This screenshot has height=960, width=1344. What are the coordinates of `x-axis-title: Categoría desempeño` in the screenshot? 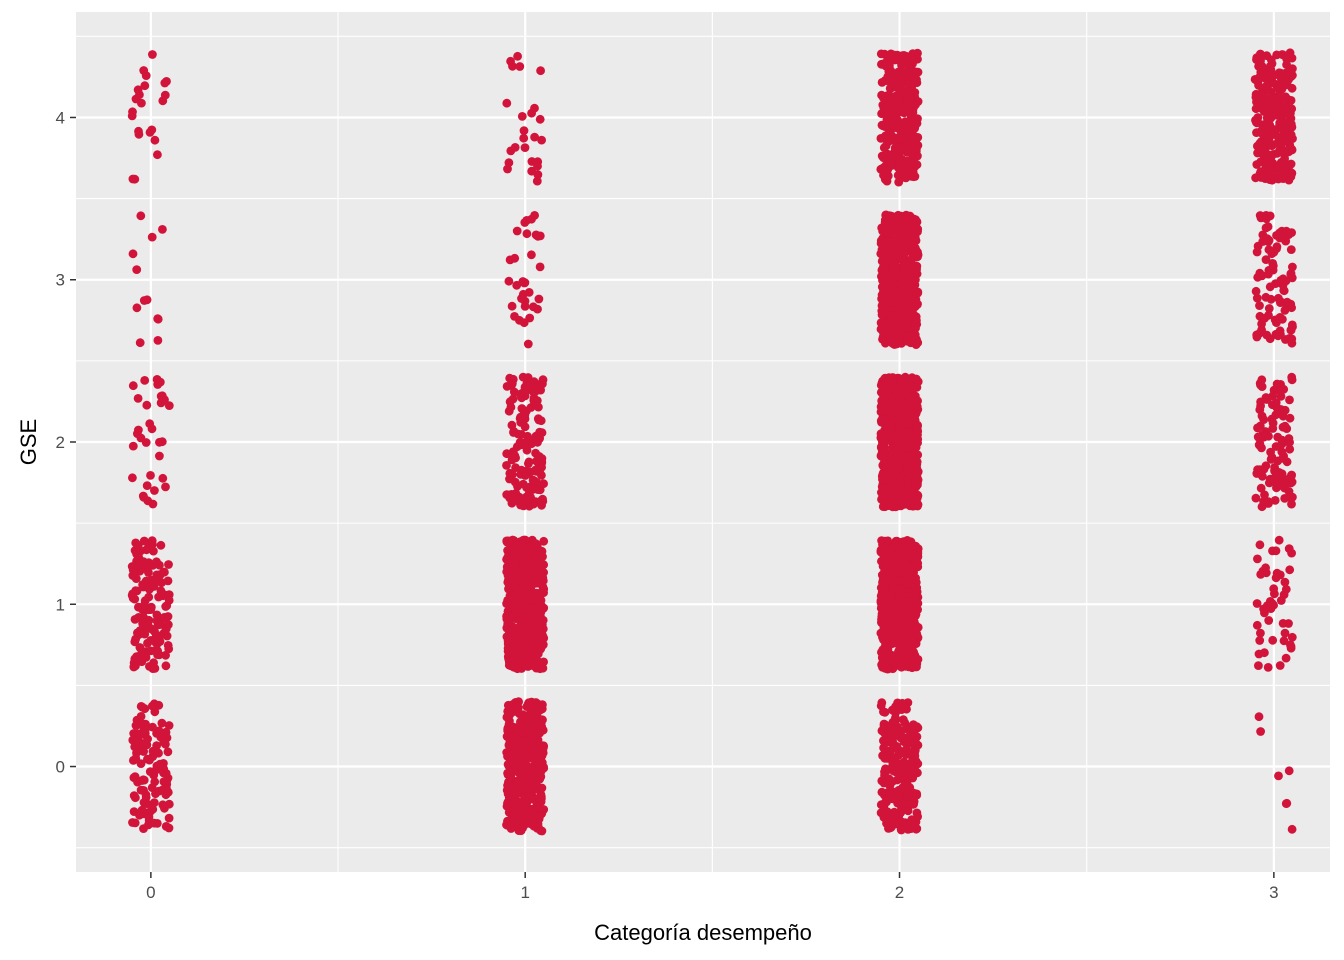 It's located at (703, 932).